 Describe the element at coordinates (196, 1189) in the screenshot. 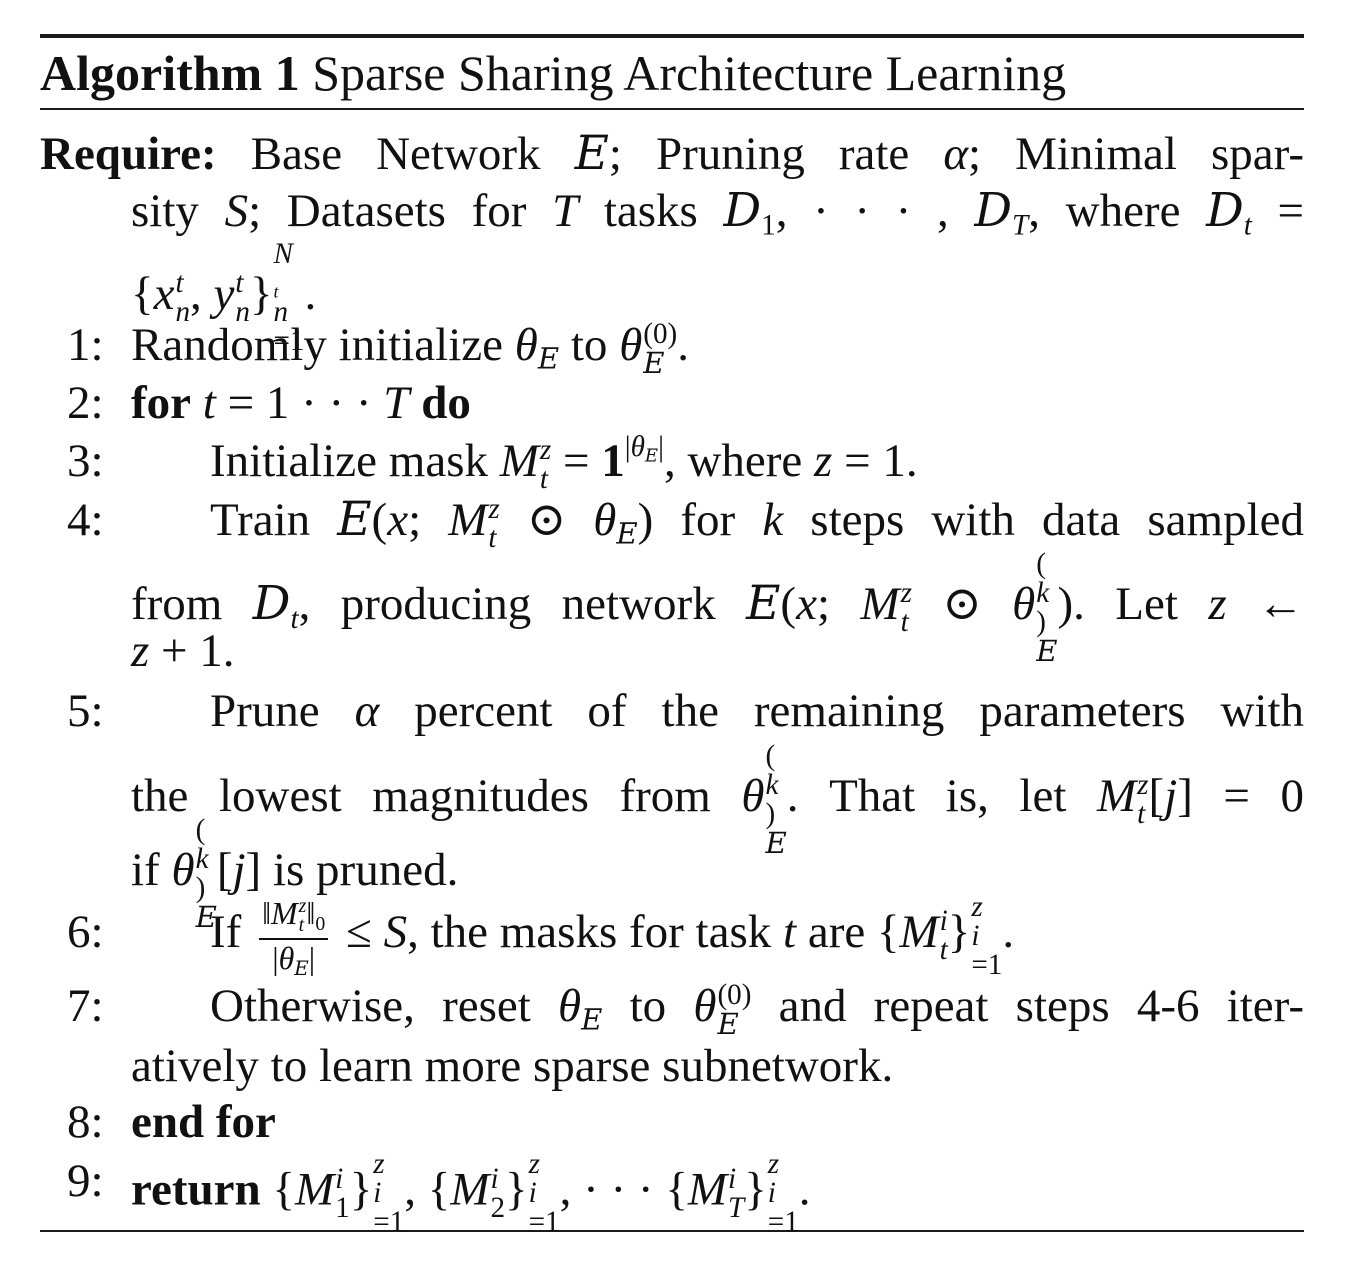

I see `keyword-return: return` at that location.